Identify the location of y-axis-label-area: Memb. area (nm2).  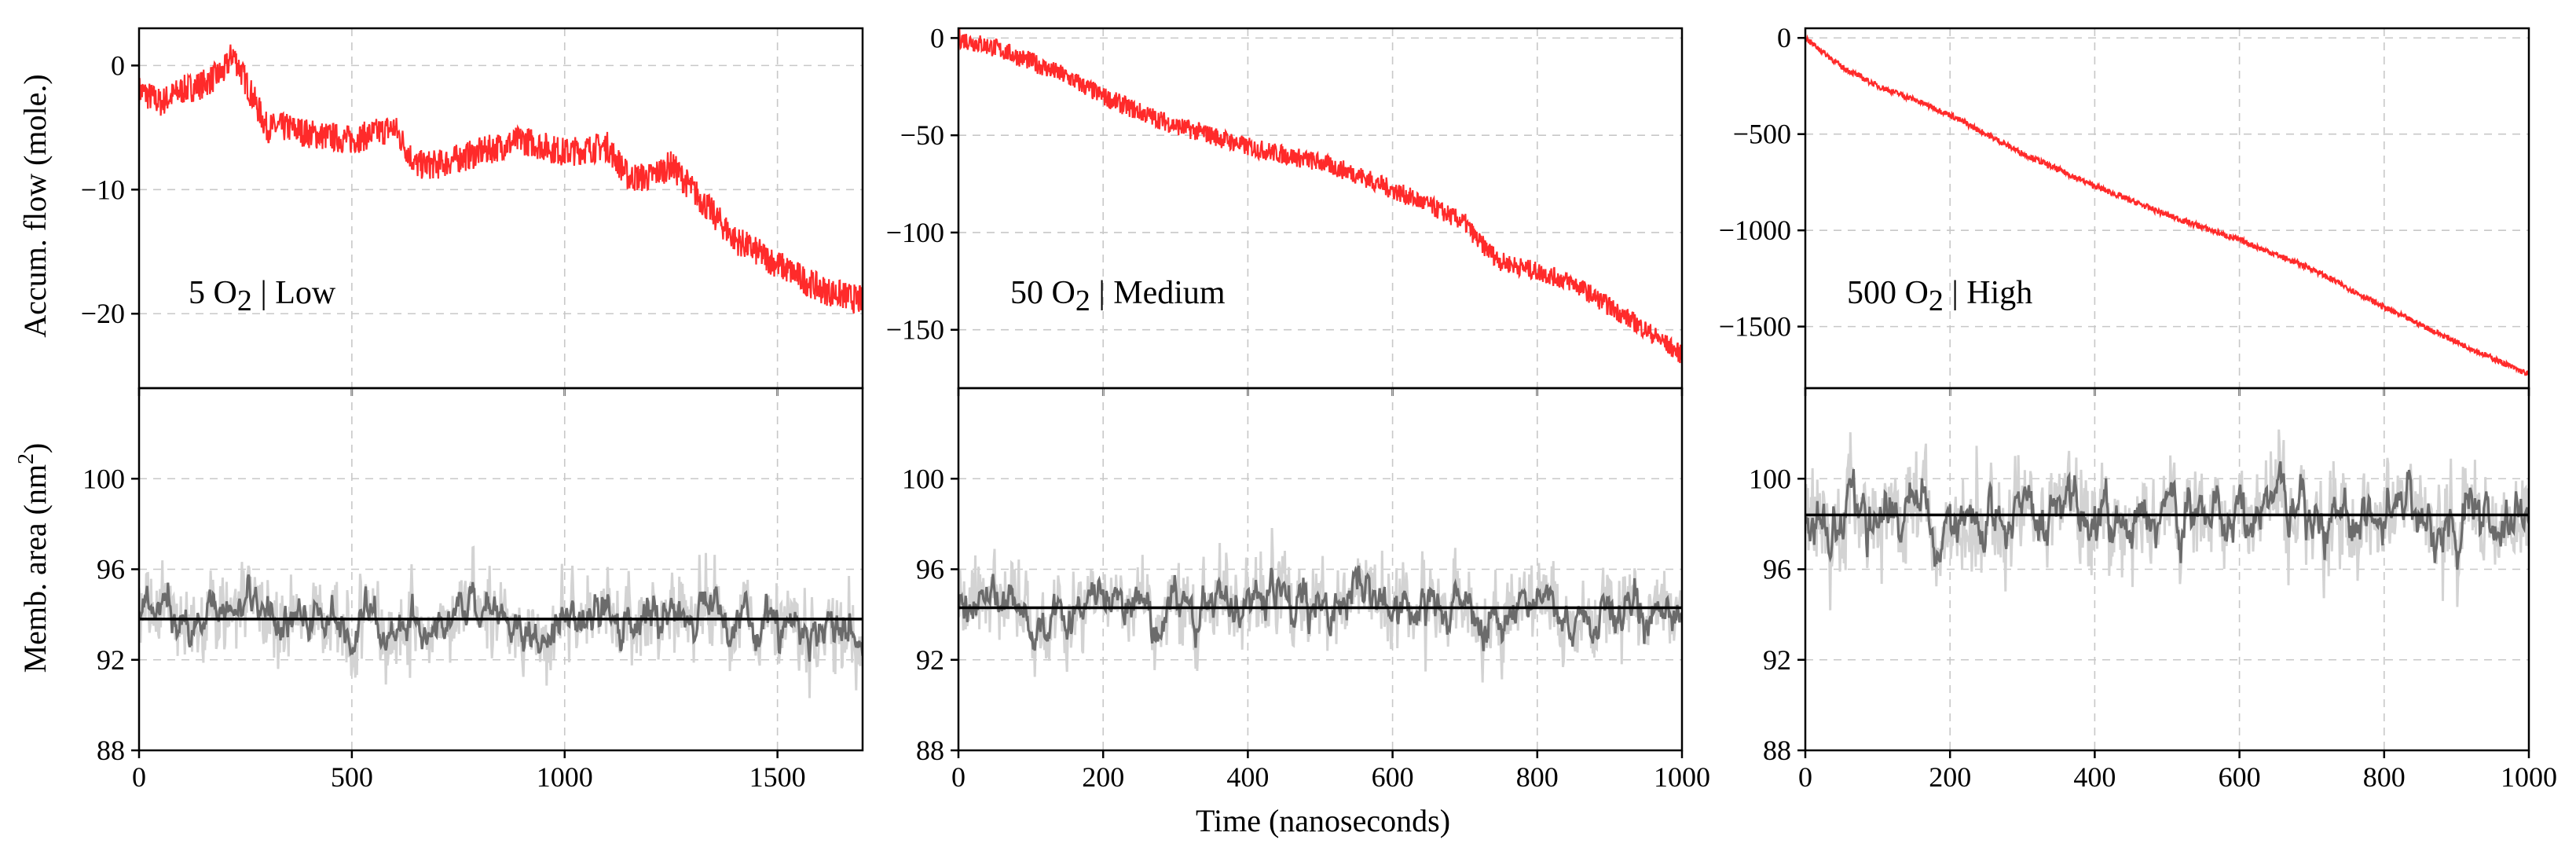
(33, 558).